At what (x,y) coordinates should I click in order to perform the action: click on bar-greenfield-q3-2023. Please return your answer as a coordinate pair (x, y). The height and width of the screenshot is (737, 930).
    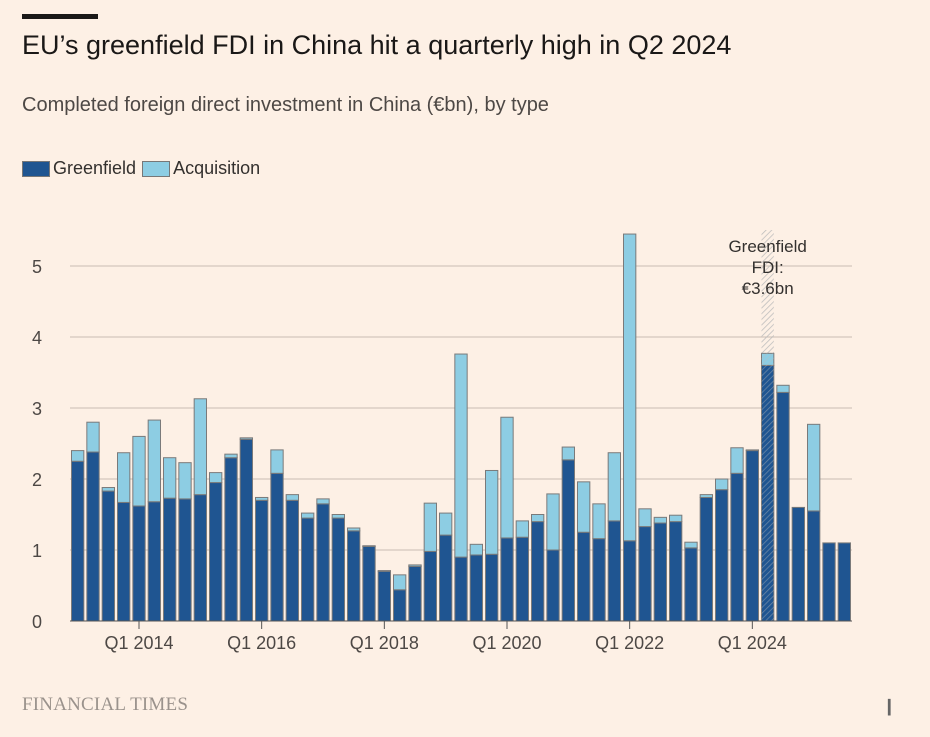
    Looking at the image, I should click on (722, 555).